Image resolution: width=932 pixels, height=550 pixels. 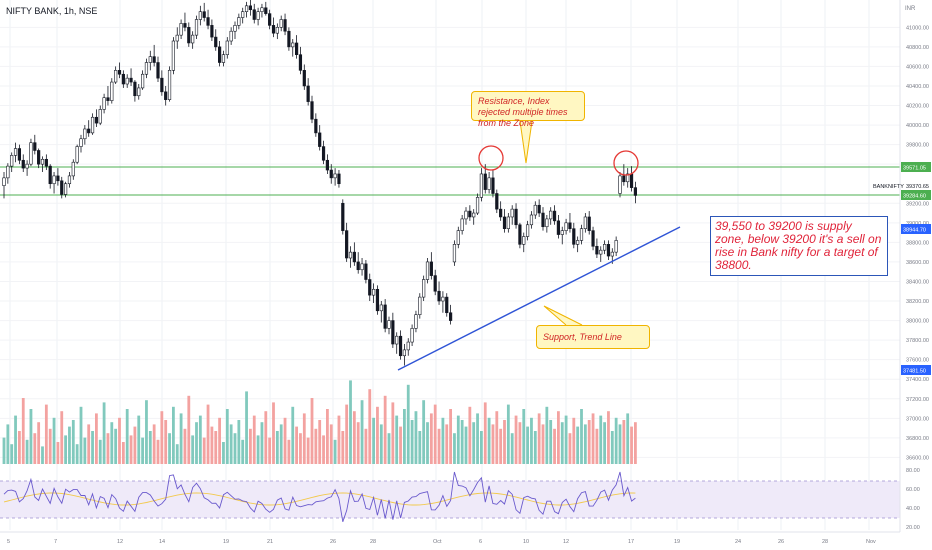 What do you see at coordinates (917, 341) in the screenshot?
I see `price-tick-label: 37800.00` at bounding box center [917, 341].